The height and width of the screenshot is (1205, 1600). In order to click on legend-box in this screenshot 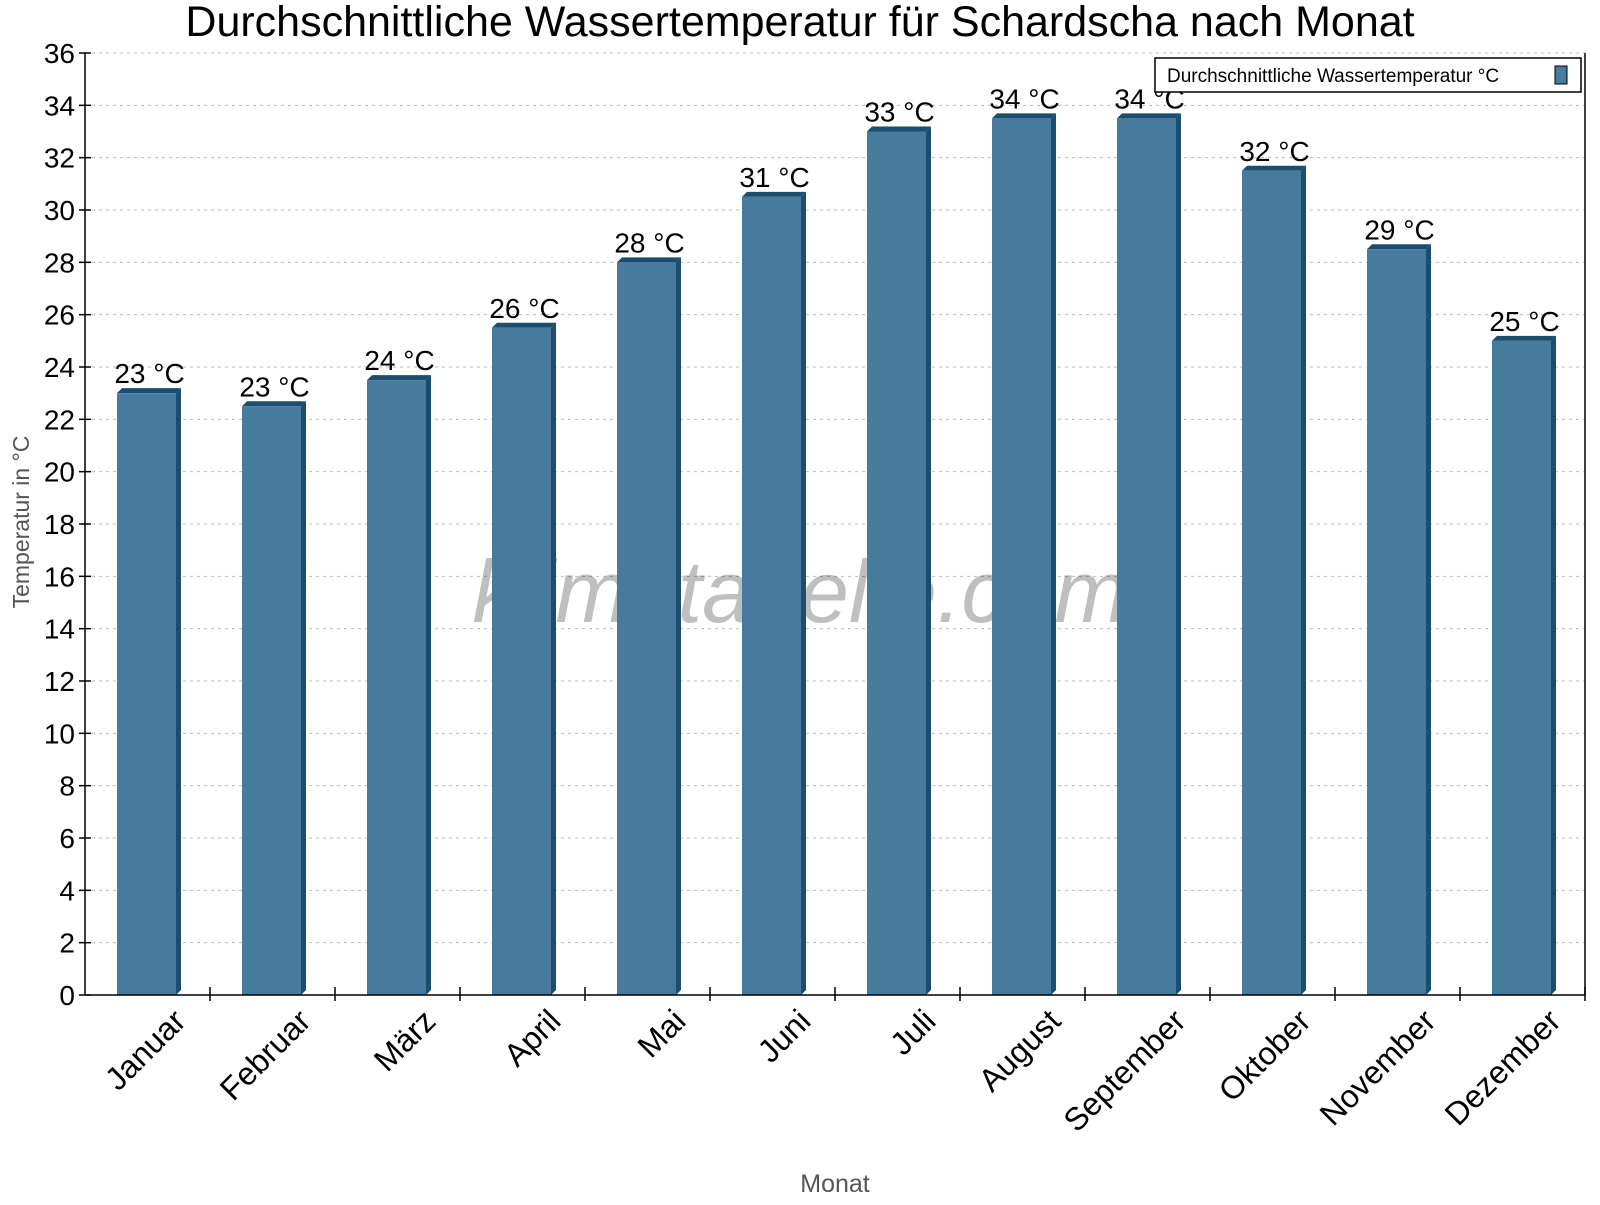, I will do `click(1368, 75)`.